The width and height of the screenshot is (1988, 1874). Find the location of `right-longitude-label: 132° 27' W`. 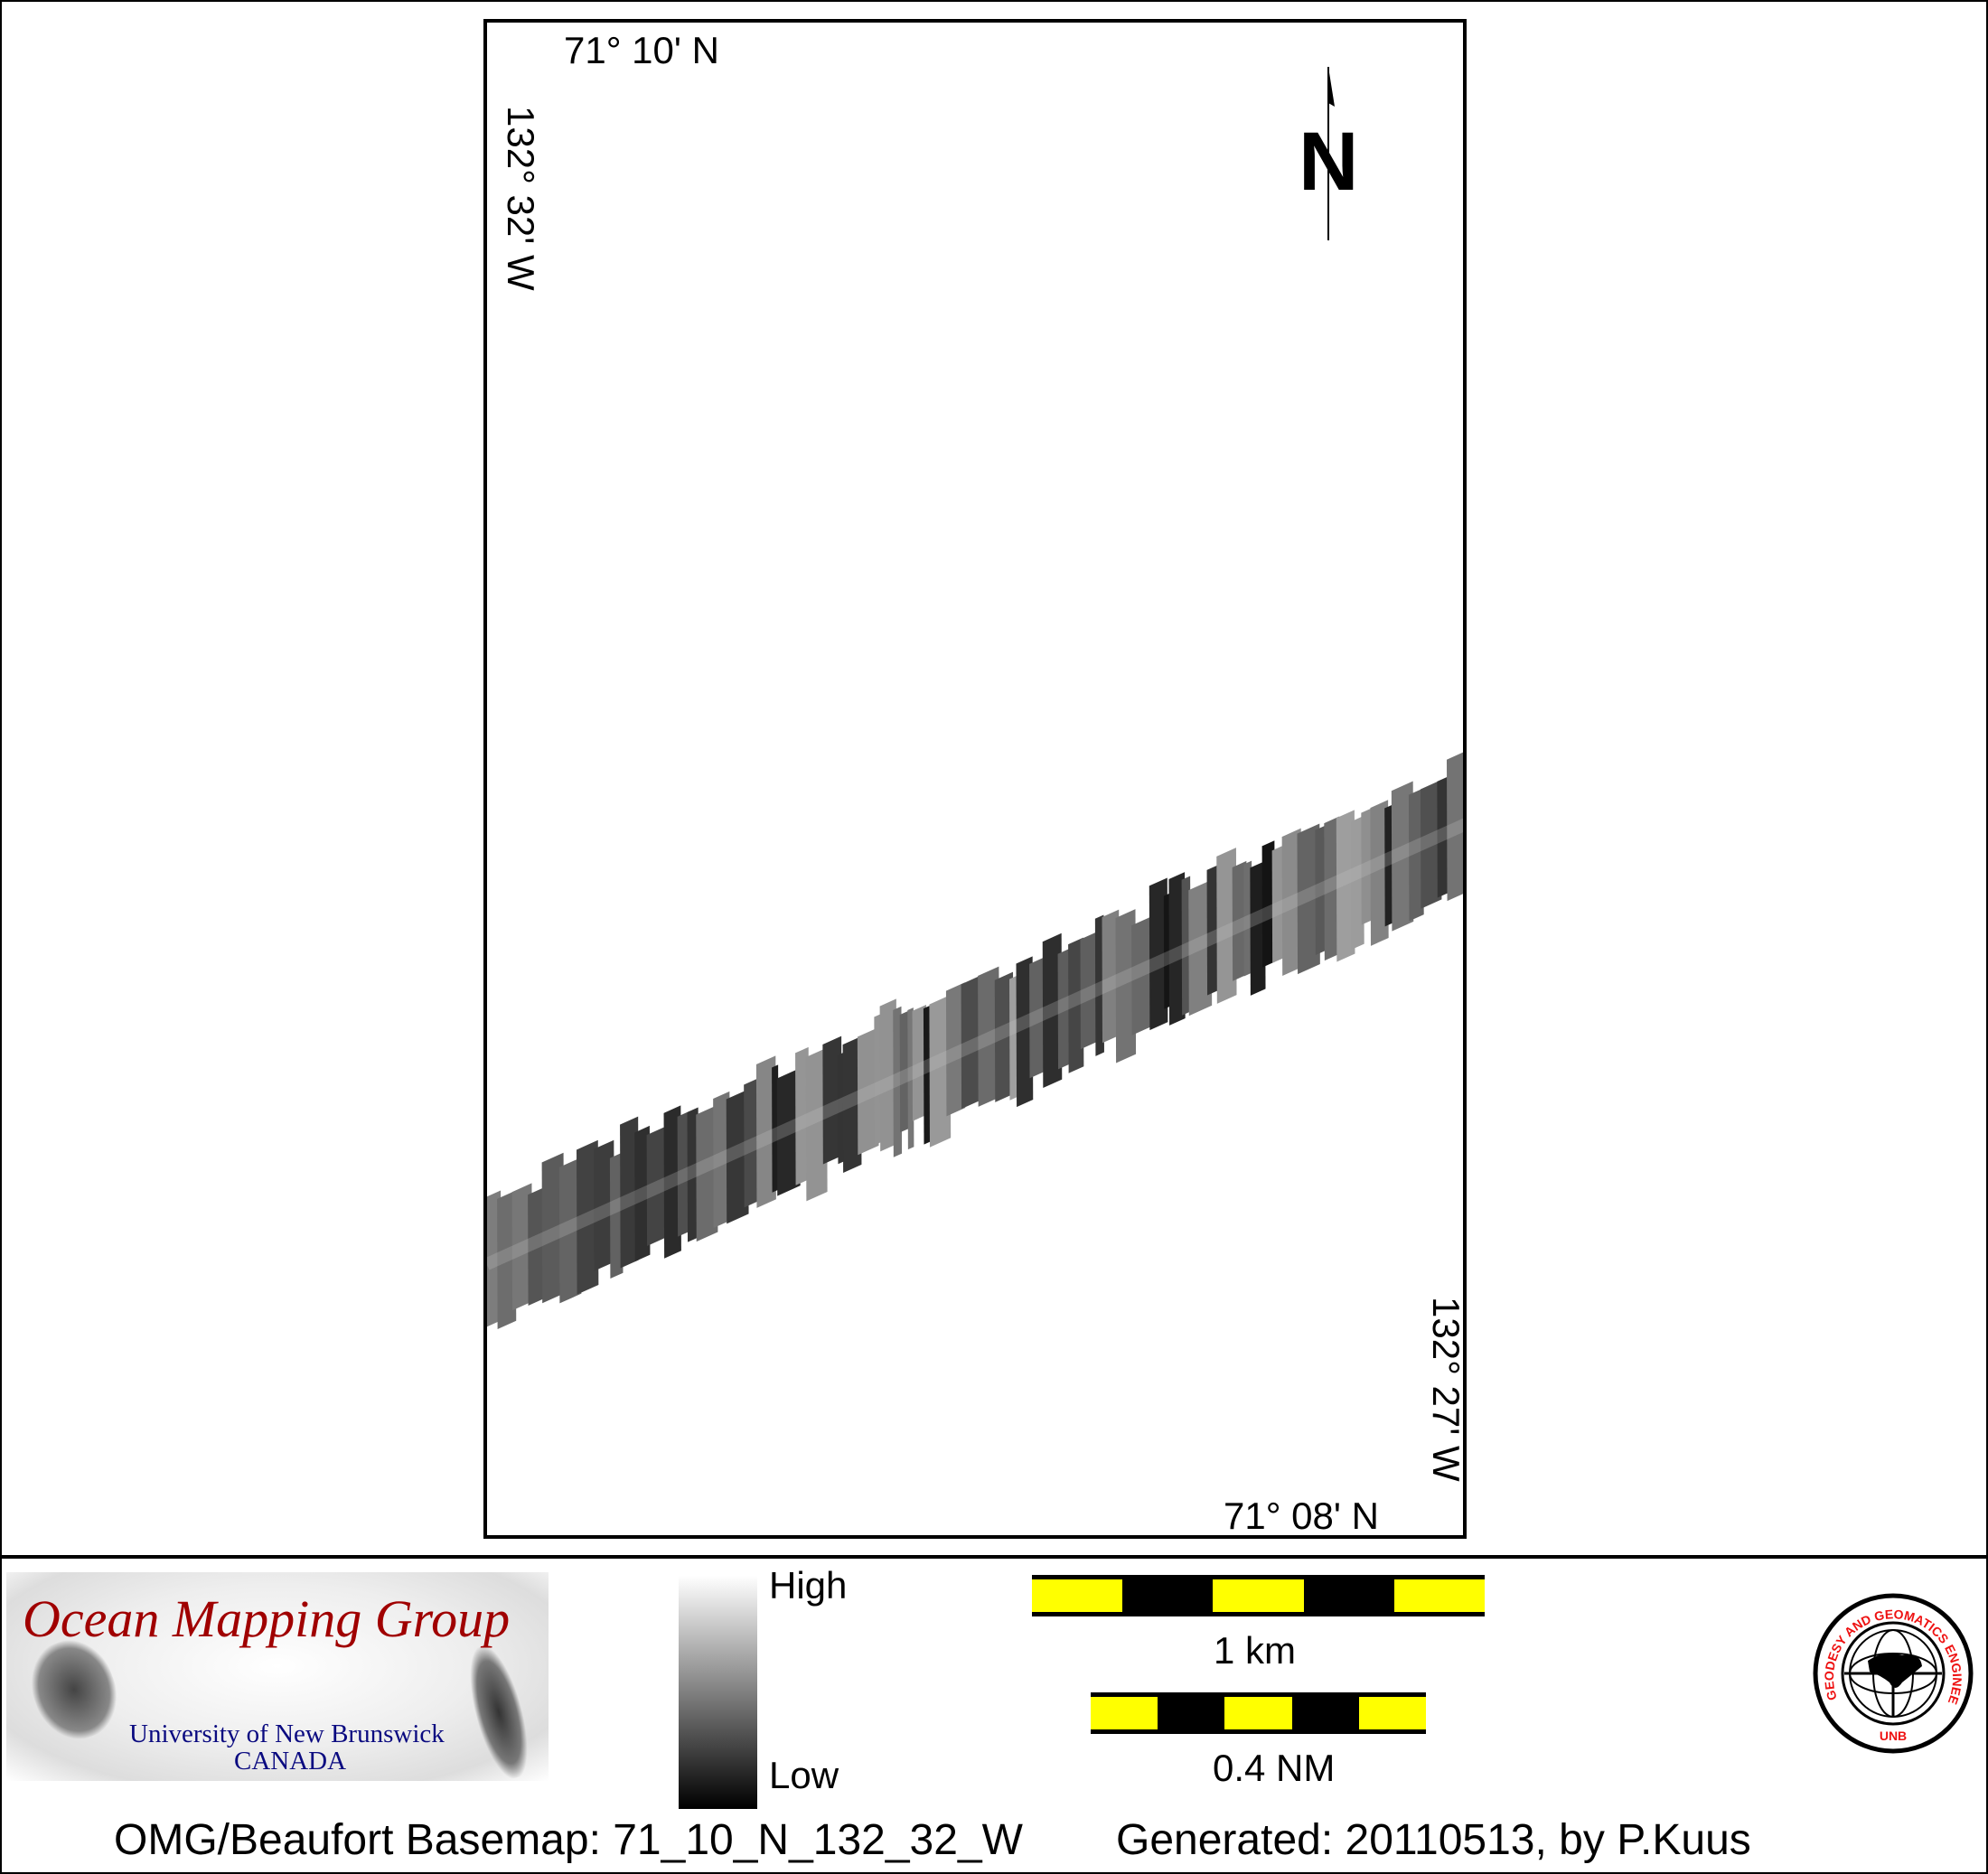

right-longitude-label: 132° 27' W is located at coordinates (1446, 1389).